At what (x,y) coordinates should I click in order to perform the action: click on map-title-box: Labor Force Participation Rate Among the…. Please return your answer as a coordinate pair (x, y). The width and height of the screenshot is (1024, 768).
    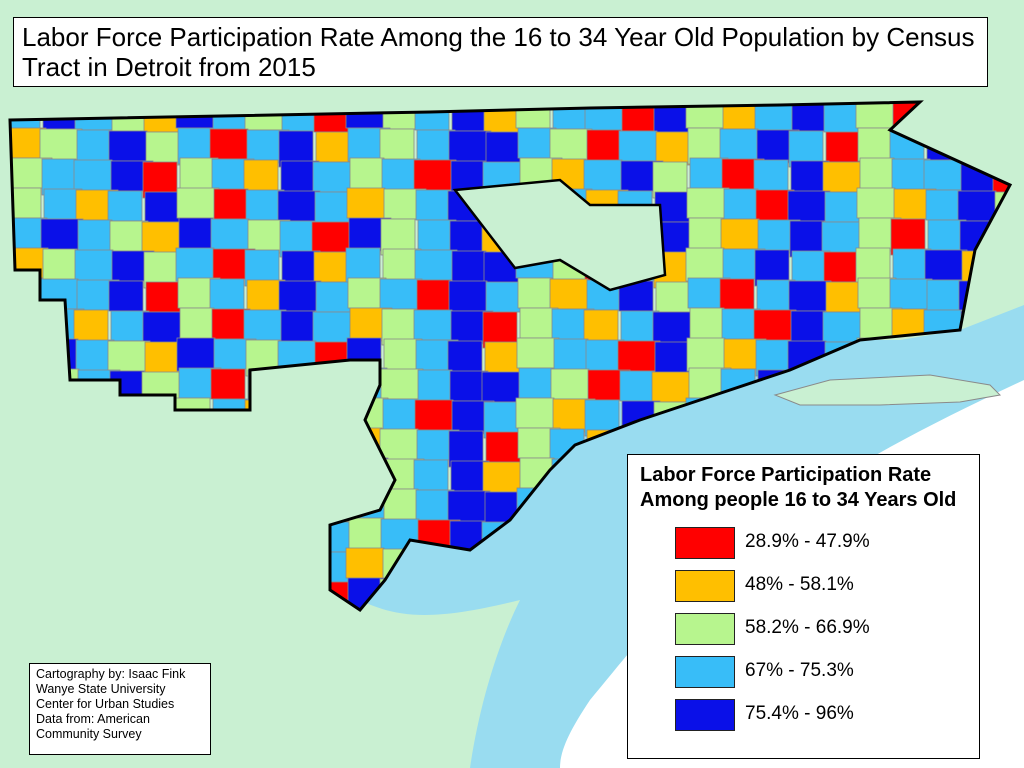
    Looking at the image, I should click on (500, 52).